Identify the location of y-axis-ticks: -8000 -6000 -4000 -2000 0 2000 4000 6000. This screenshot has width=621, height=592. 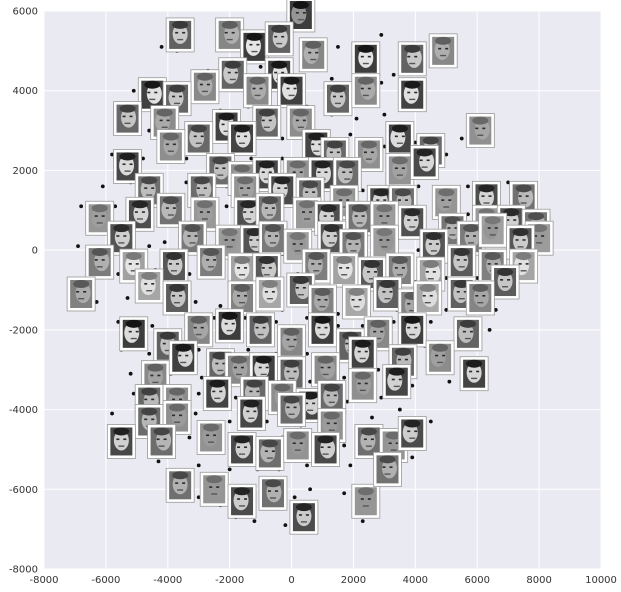
(23, 291).